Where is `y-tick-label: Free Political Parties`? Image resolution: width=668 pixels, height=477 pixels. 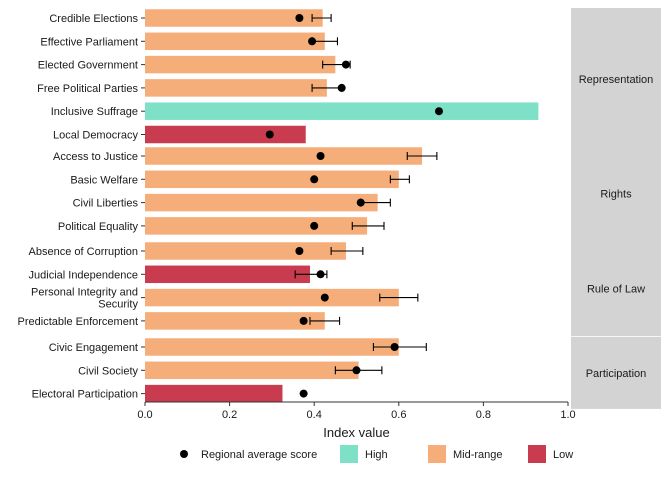 y-tick-label: Free Political Parties is located at coordinates (87, 89).